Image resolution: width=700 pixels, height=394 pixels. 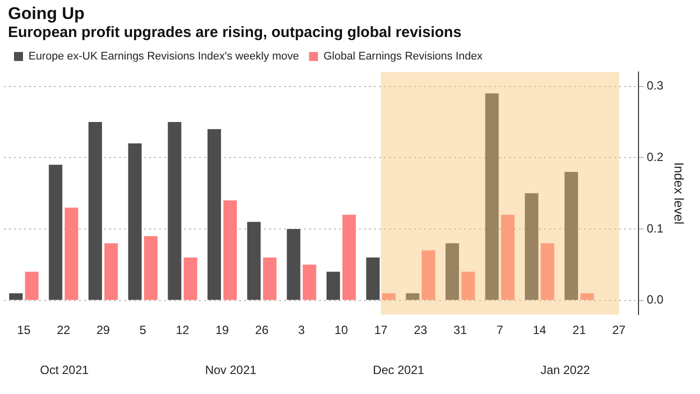 What do you see at coordinates (341, 330) in the screenshot?
I see `x-tick-label: 10` at bounding box center [341, 330].